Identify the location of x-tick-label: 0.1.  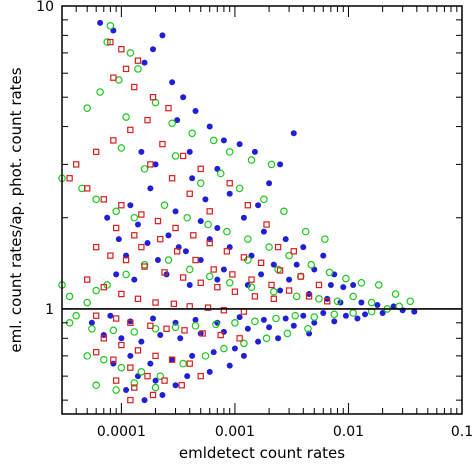
(462, 432).